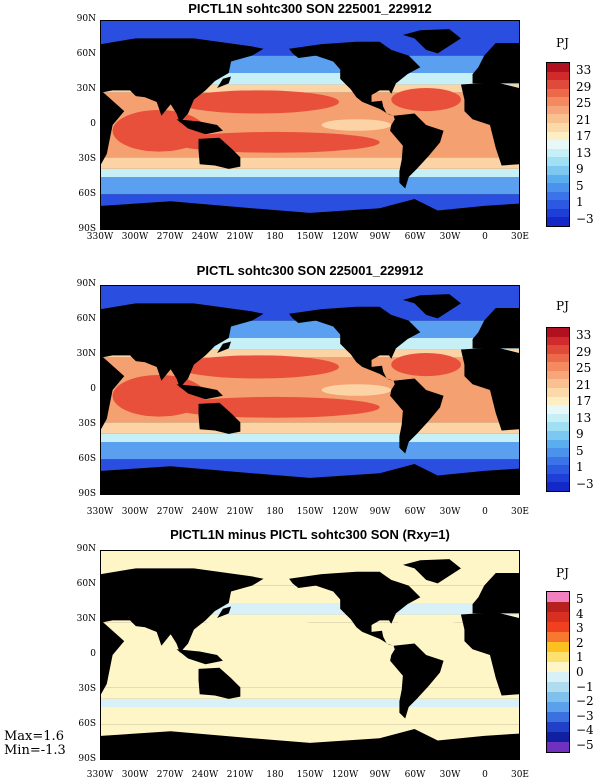  I want to click on panel-3-title: PICTL1N minus PICTL sohtc300 SON (Rxy=1), so click(310, 534).